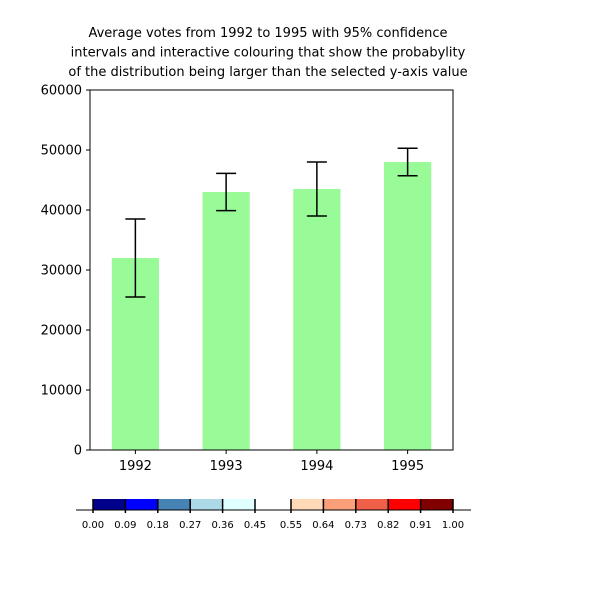 Image resolution: width=600 pixels, height=600 pixels. Describe the element at coordinates (61, 271) in the screenshot. I see `y-tick-label-30000: 30000` at that location.